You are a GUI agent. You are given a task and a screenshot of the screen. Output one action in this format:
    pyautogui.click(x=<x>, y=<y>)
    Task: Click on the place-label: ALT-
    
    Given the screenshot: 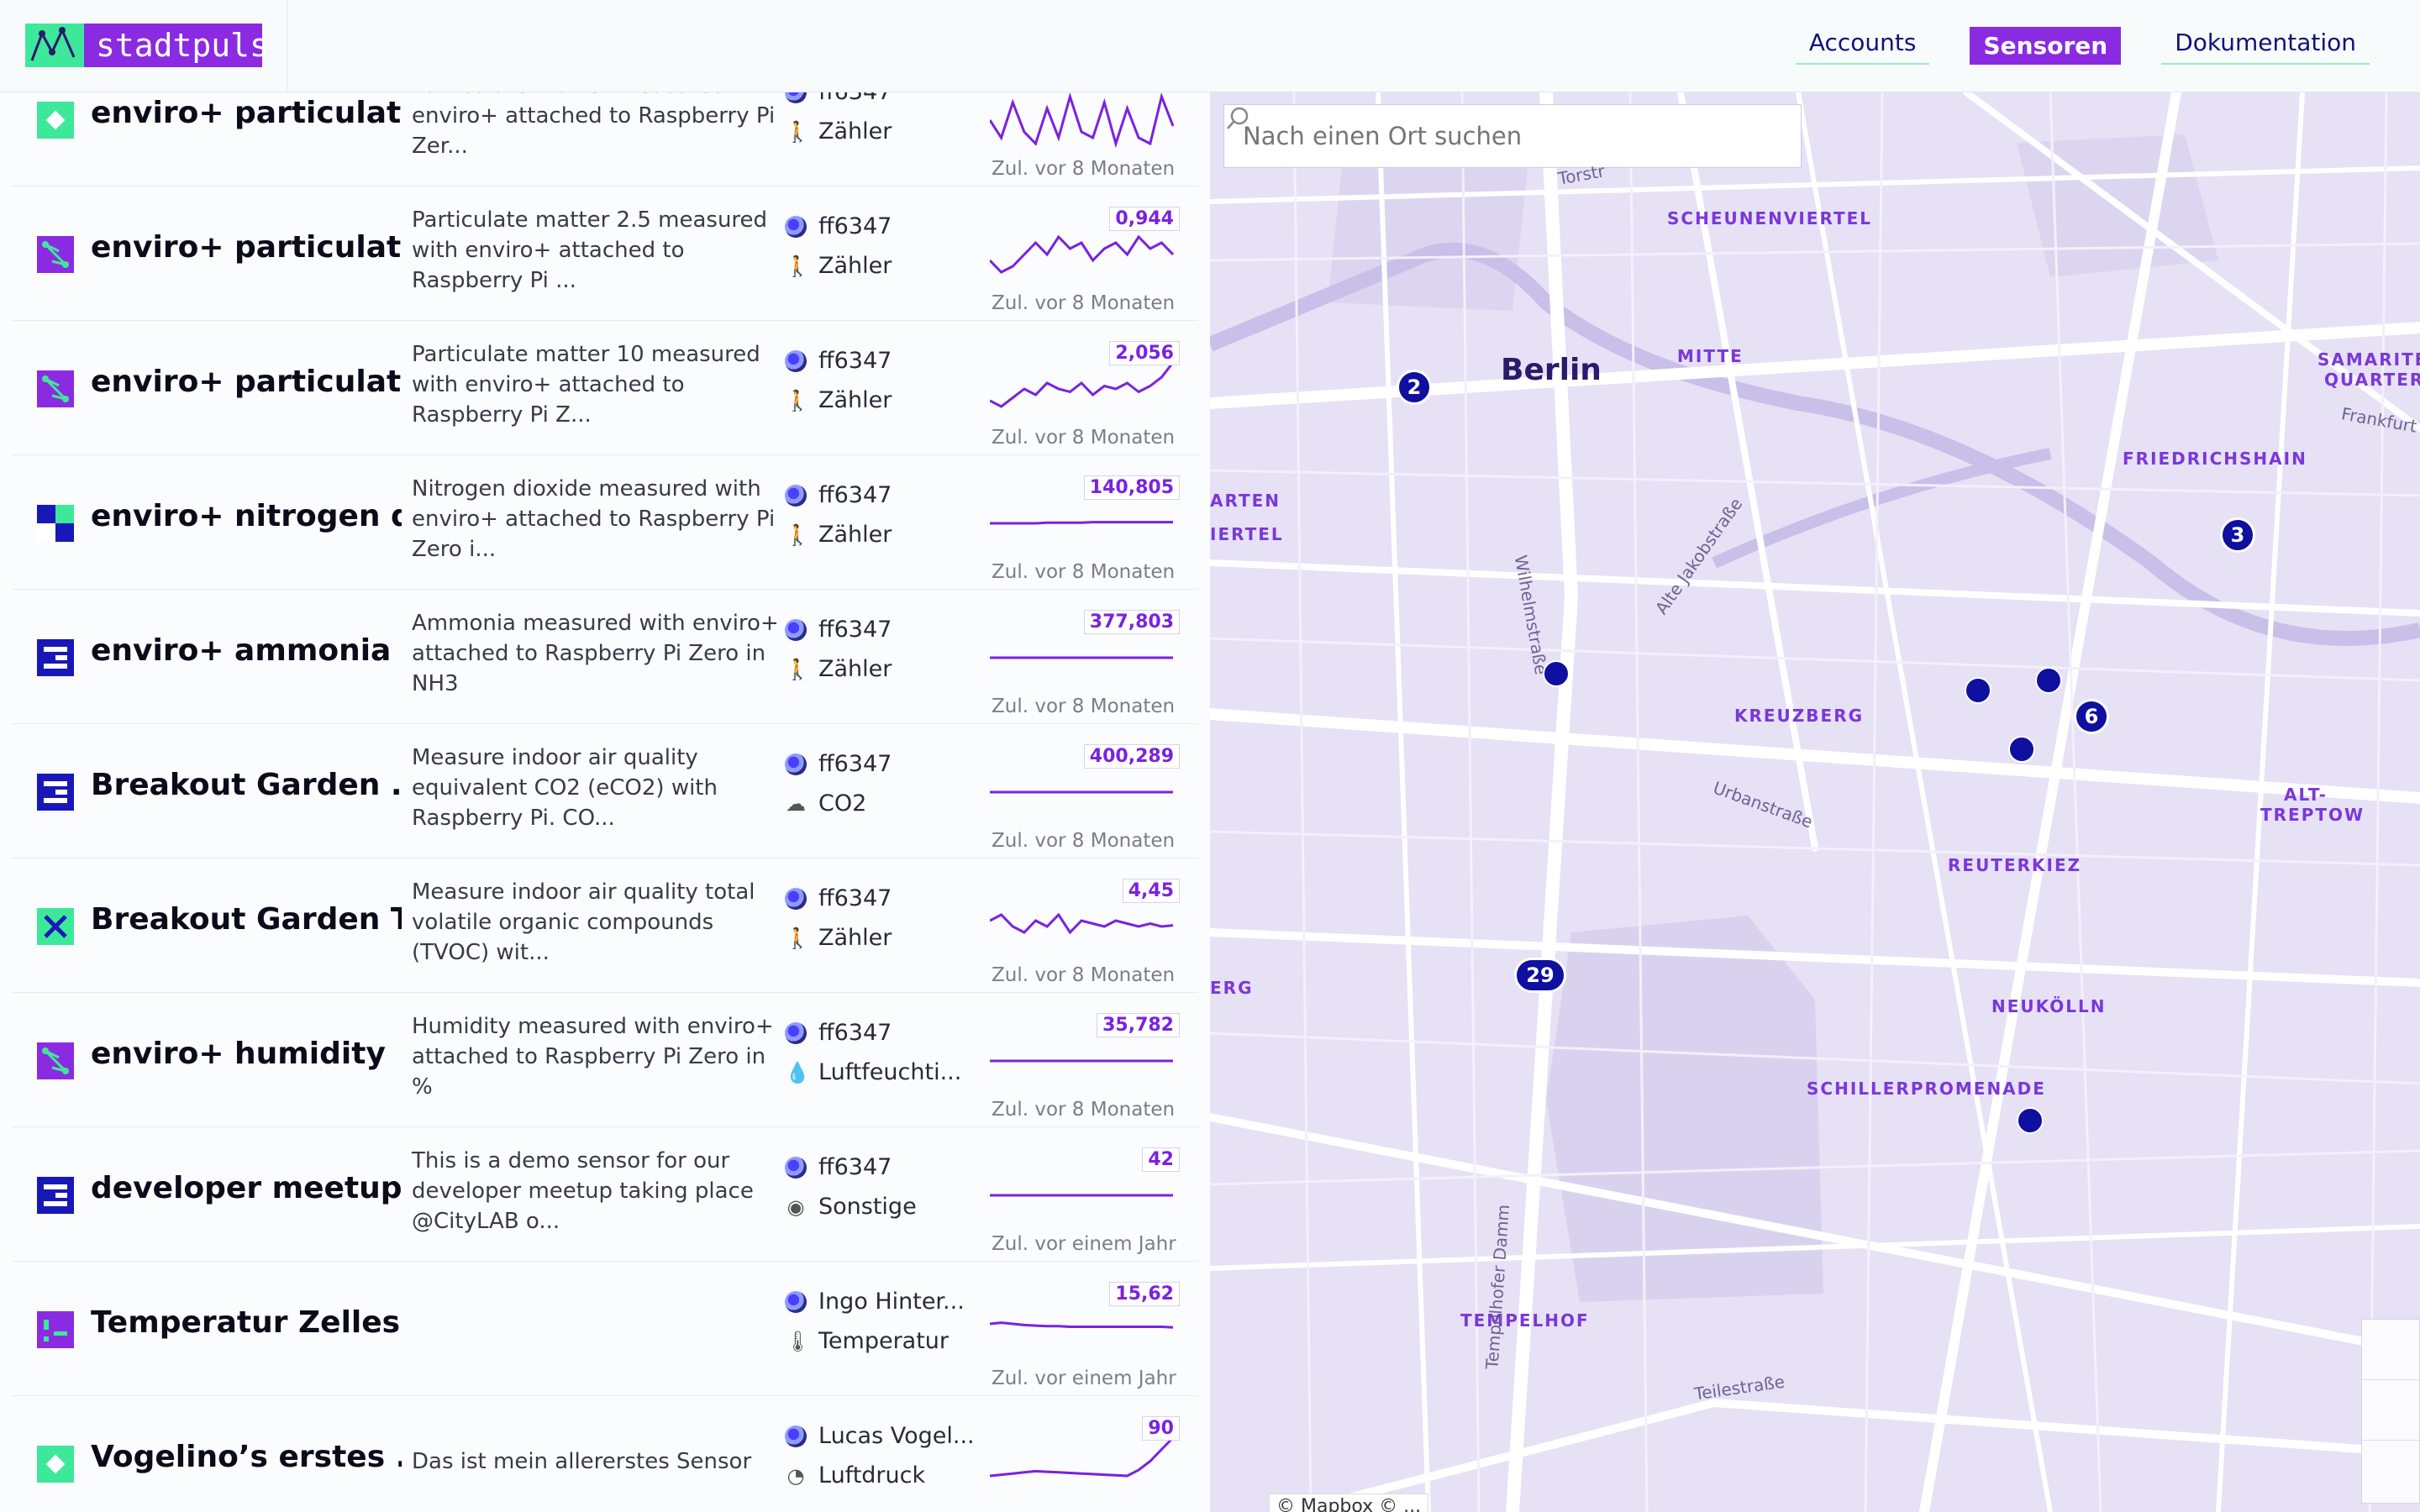 What is the action you would take?
    pyautogui.click(x=2306, y=795)
    